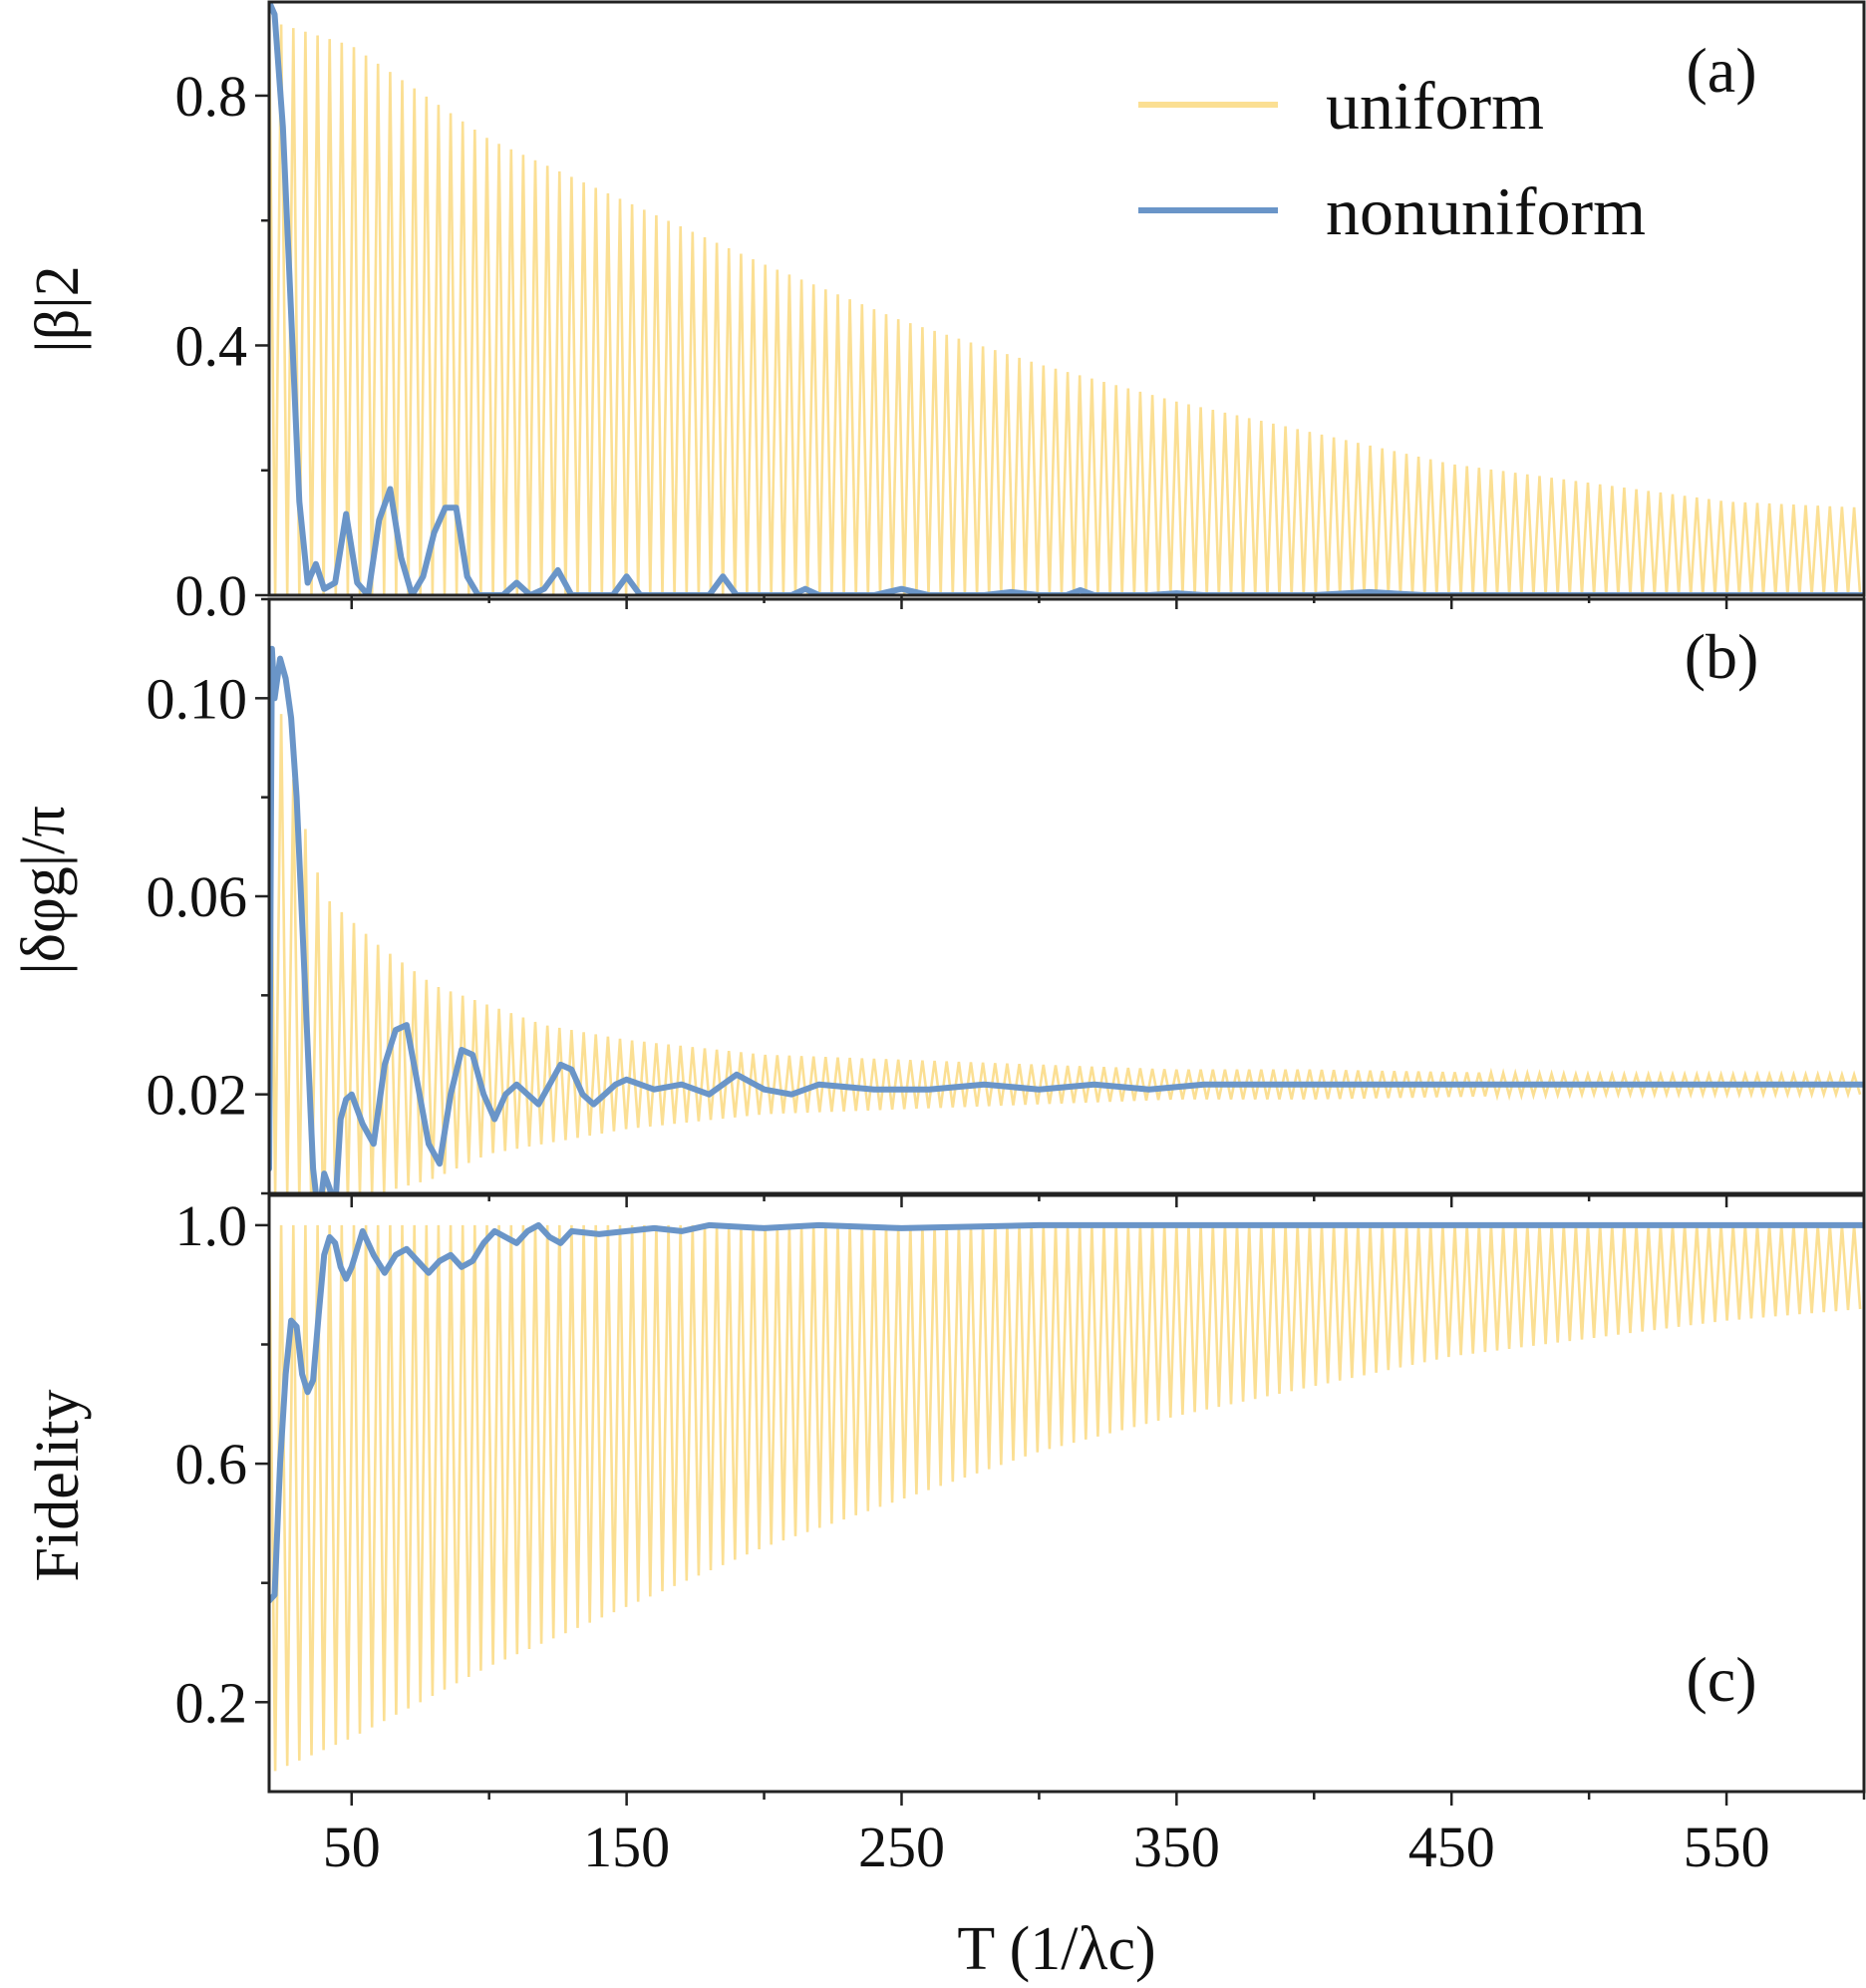  What do you see at coordinates (211, 1225) in the screenshot?
I see `y-tick-label: 1.0` at bounding box center [211, 1225].